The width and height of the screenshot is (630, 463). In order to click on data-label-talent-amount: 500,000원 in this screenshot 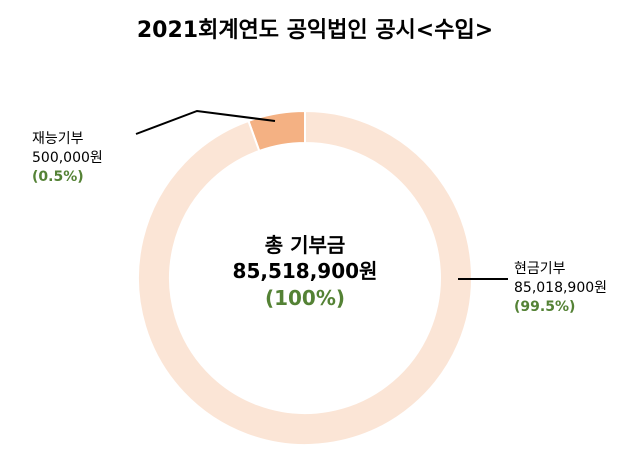, I will do `click(67, 158)`.